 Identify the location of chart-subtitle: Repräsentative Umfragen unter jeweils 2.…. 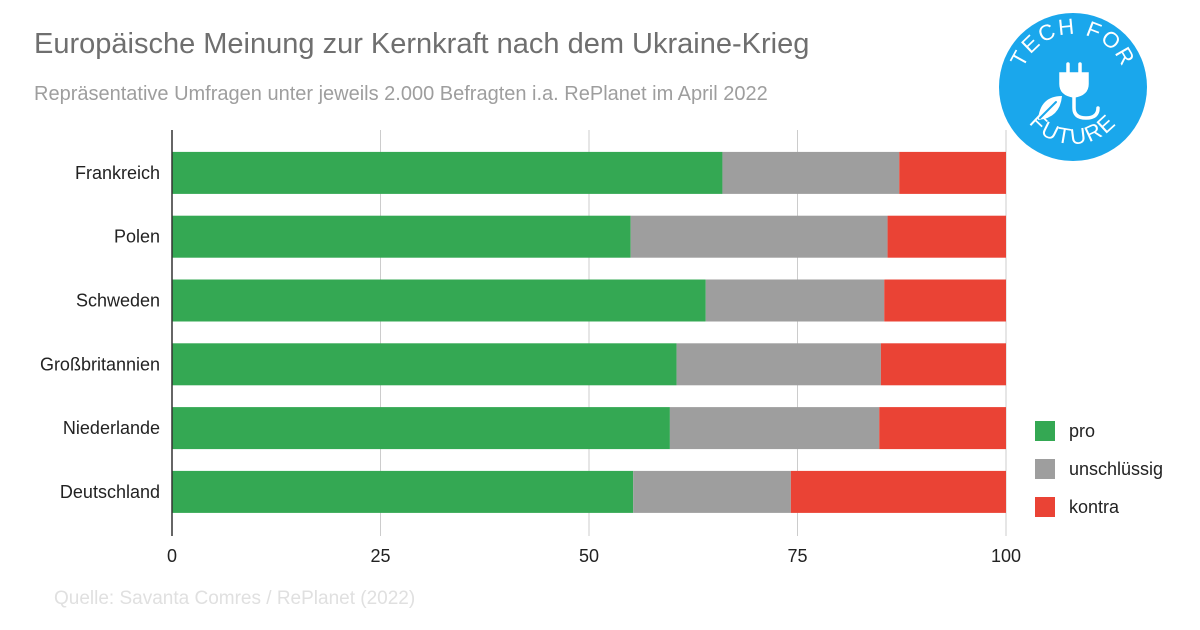
(401, 94).